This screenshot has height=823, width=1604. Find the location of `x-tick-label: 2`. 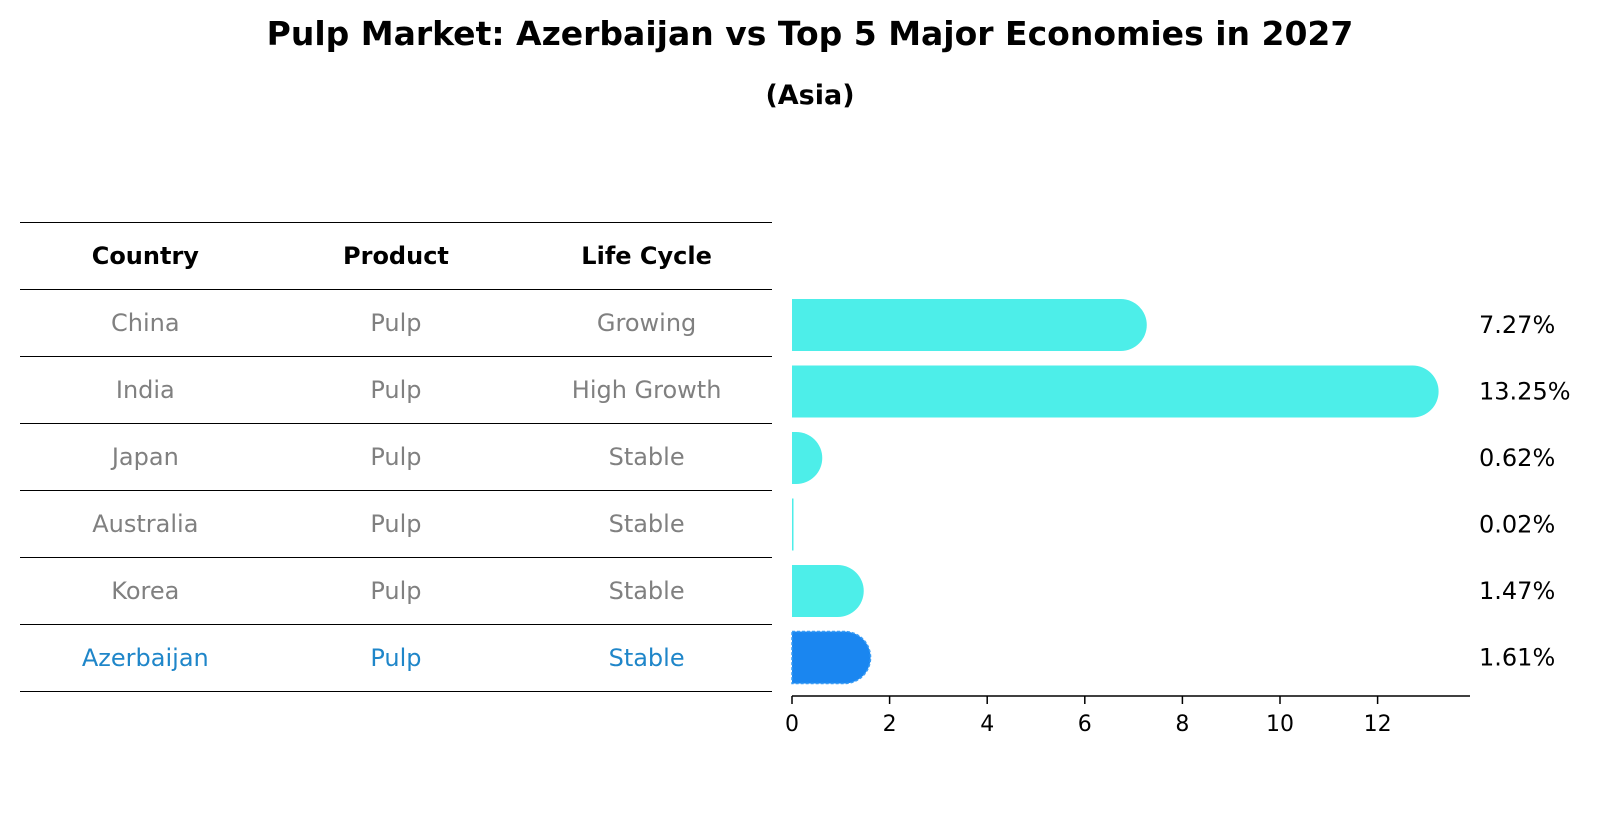

x-tick-label: 2 is located at coordinates (890, 724).